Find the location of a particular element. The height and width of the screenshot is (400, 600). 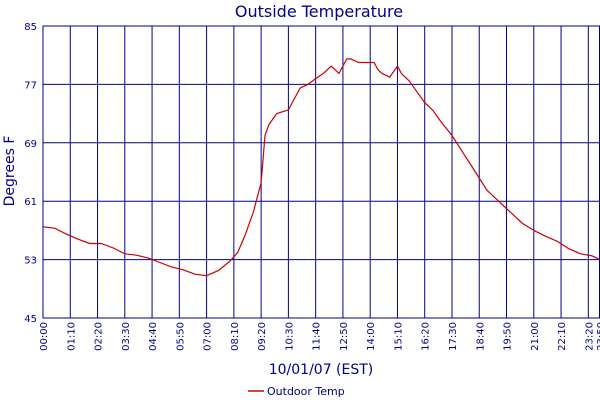

y-tick-label: 69 is located at coordinates (30, 144).